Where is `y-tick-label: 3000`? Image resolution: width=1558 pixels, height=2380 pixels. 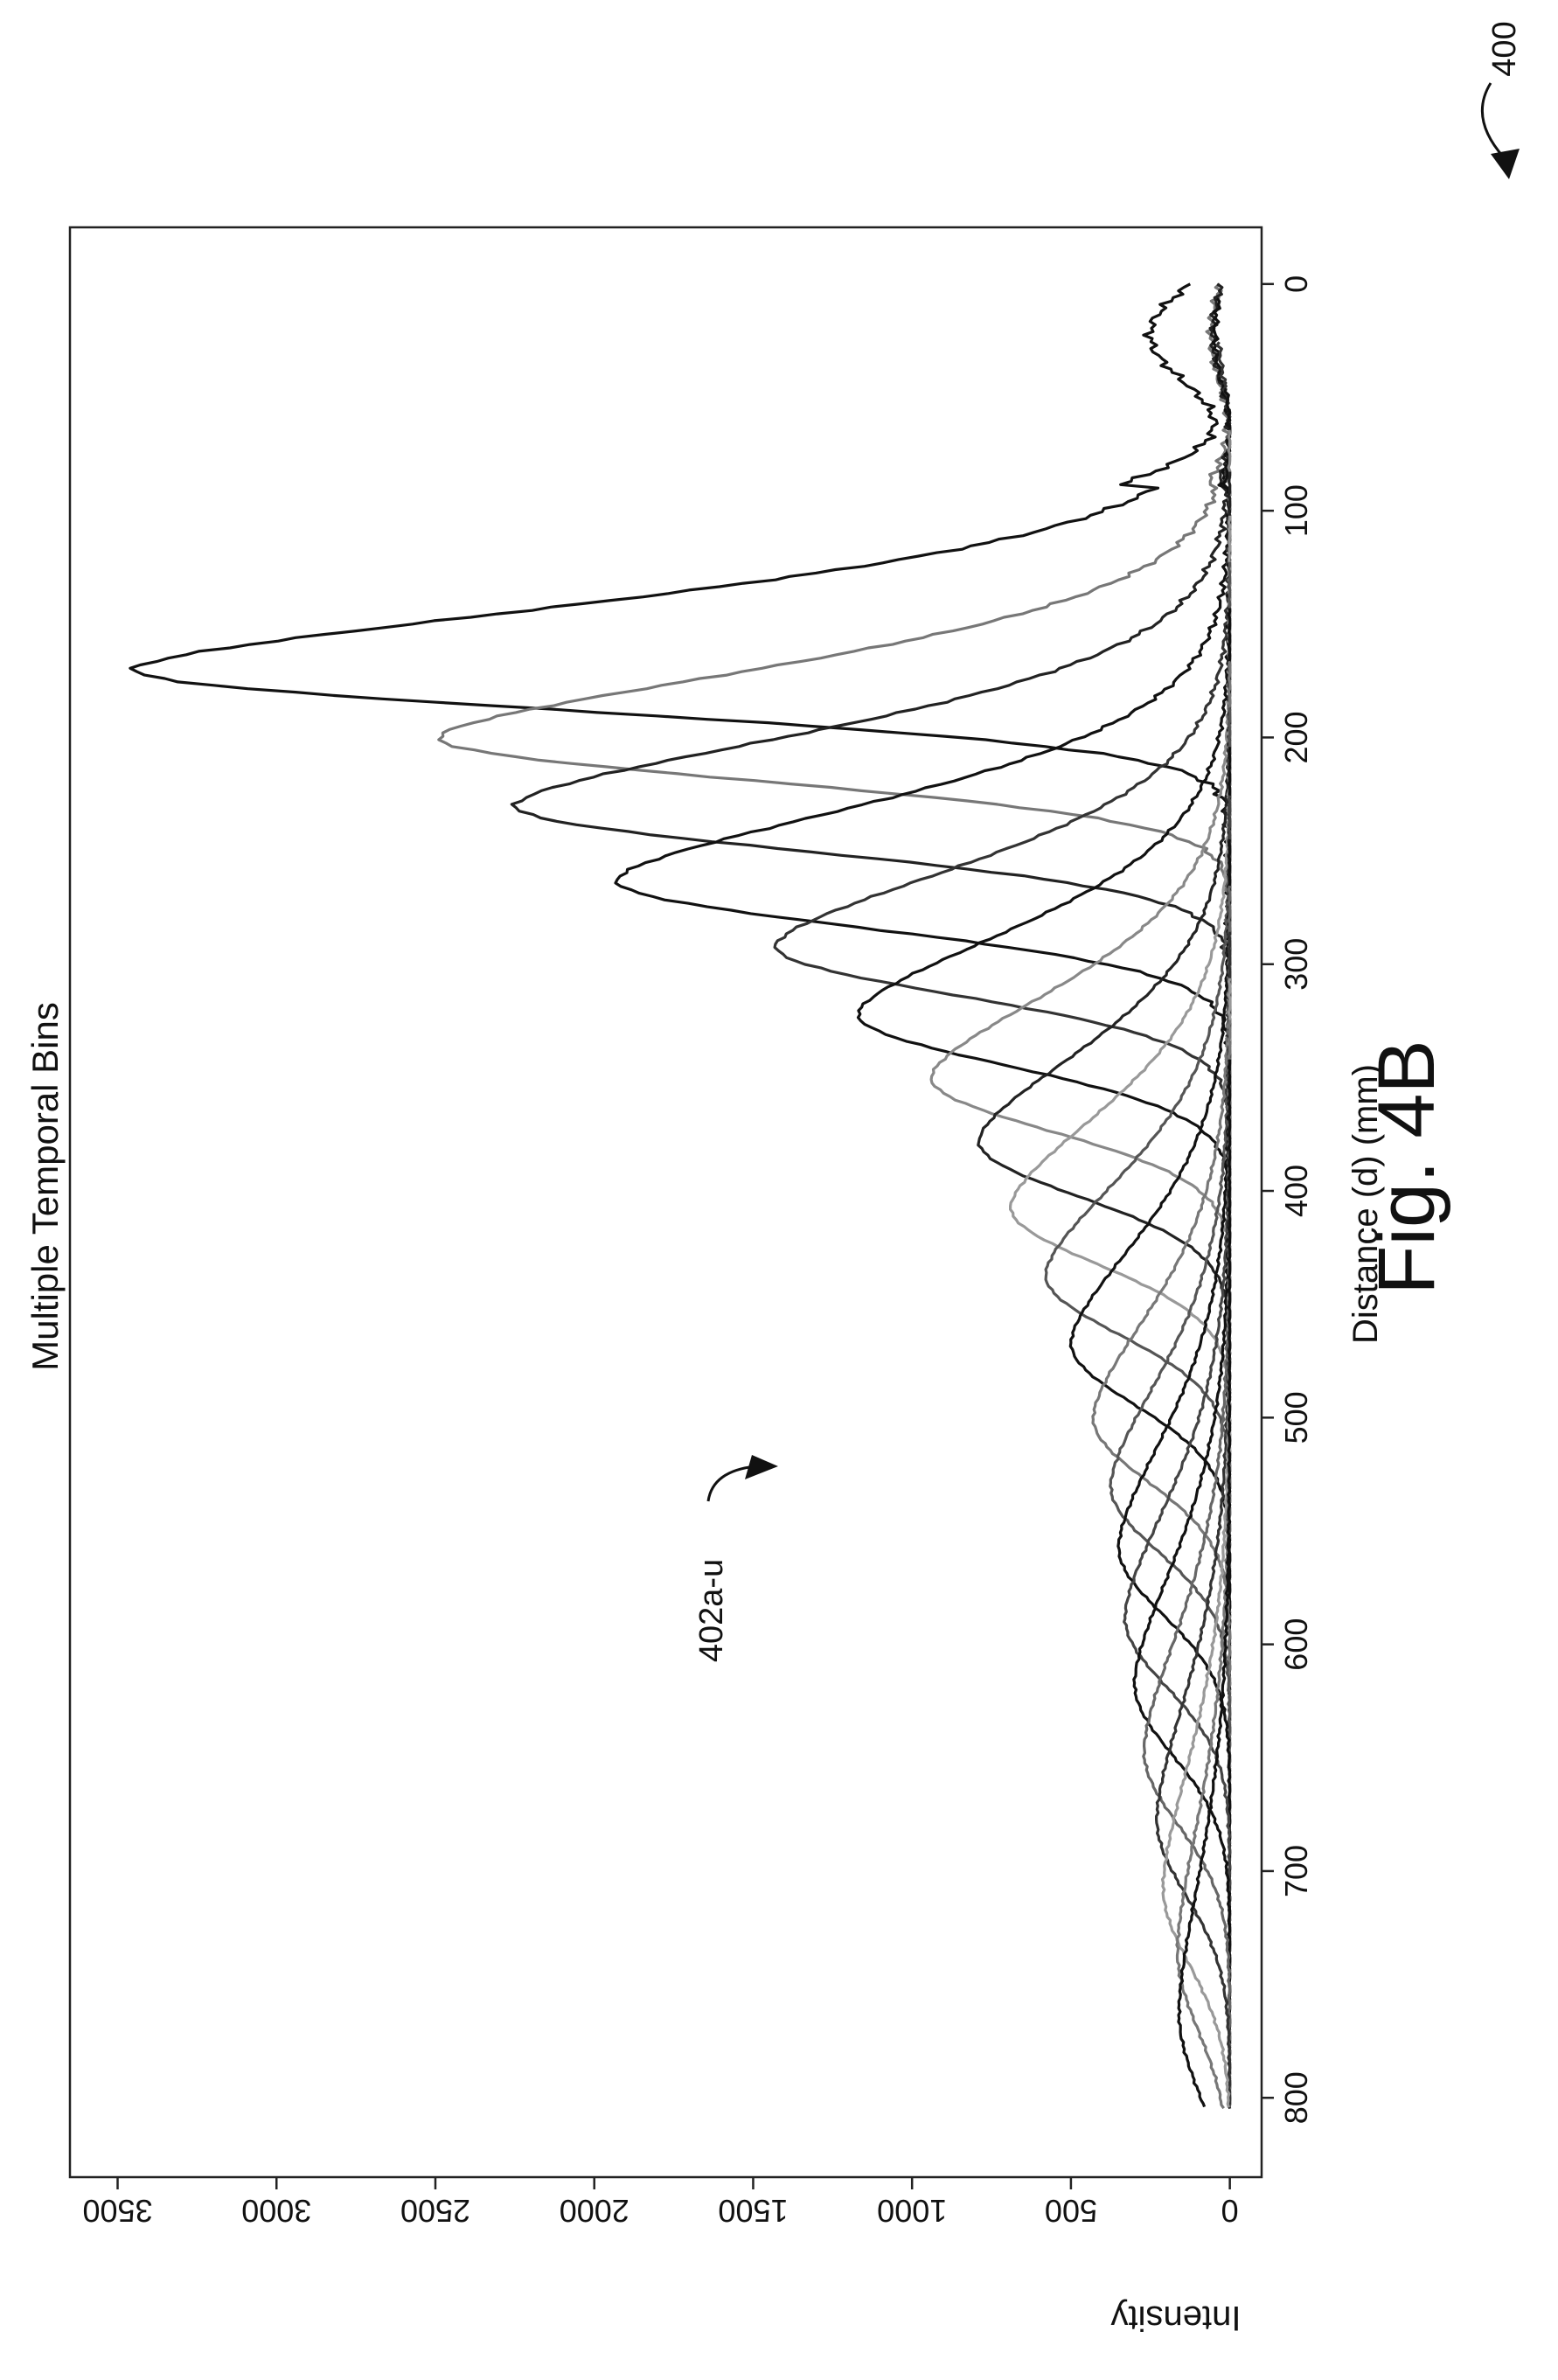
y-tick-label: 3000 is located at coordinates (276, 2211).